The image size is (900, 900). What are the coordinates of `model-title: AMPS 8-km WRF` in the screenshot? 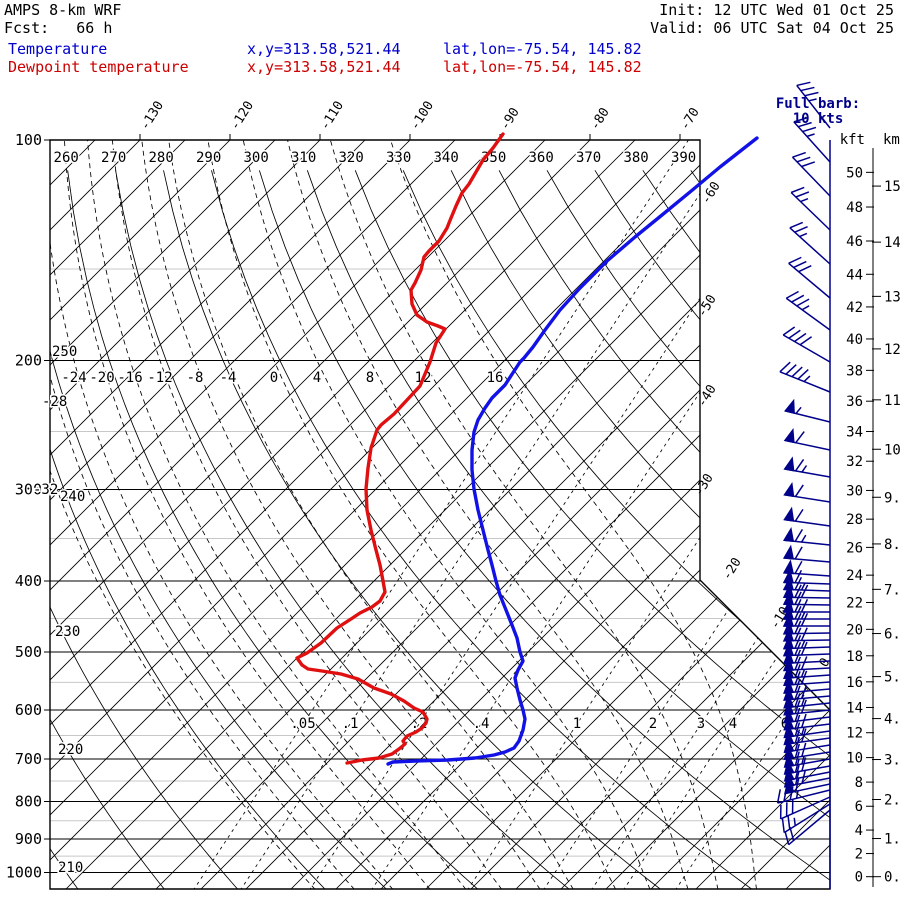 It's located at (63, 10).